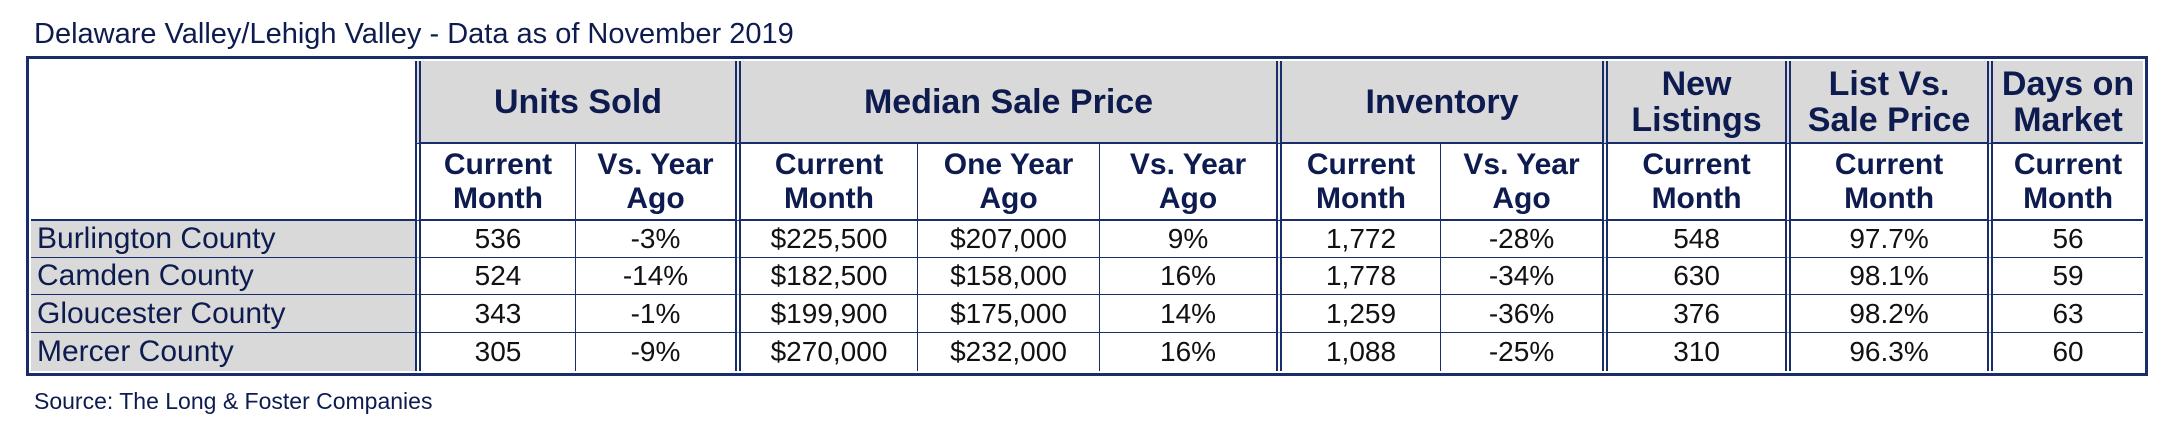 This screenshot has height=423, width=2169. I want to click on price-current-cell: $199,900, so click(826, 314).